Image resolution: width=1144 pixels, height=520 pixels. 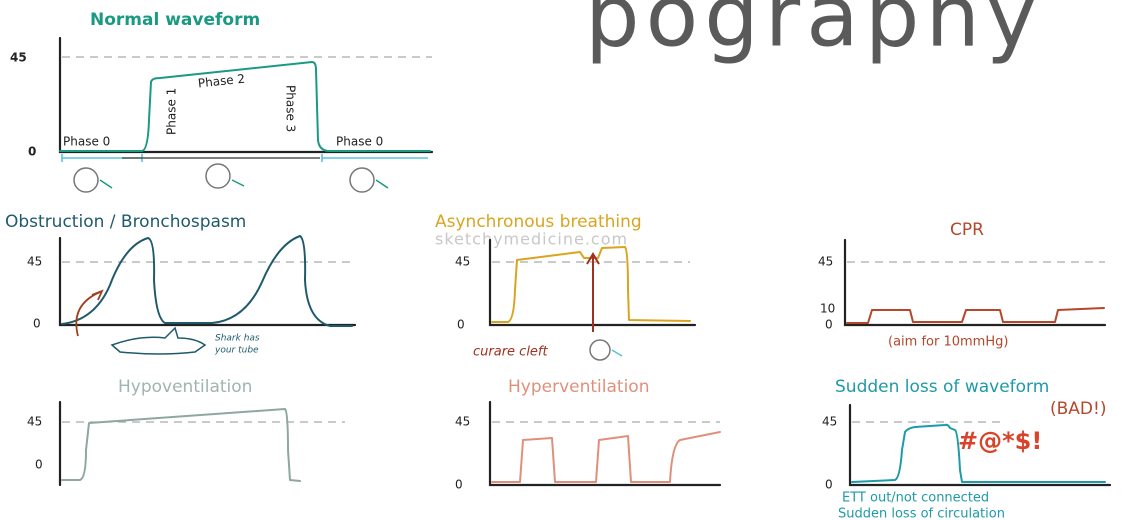 I want to click on hyperventilation-panel: Hyperventilation 45 0, so click(x=588, y=434).